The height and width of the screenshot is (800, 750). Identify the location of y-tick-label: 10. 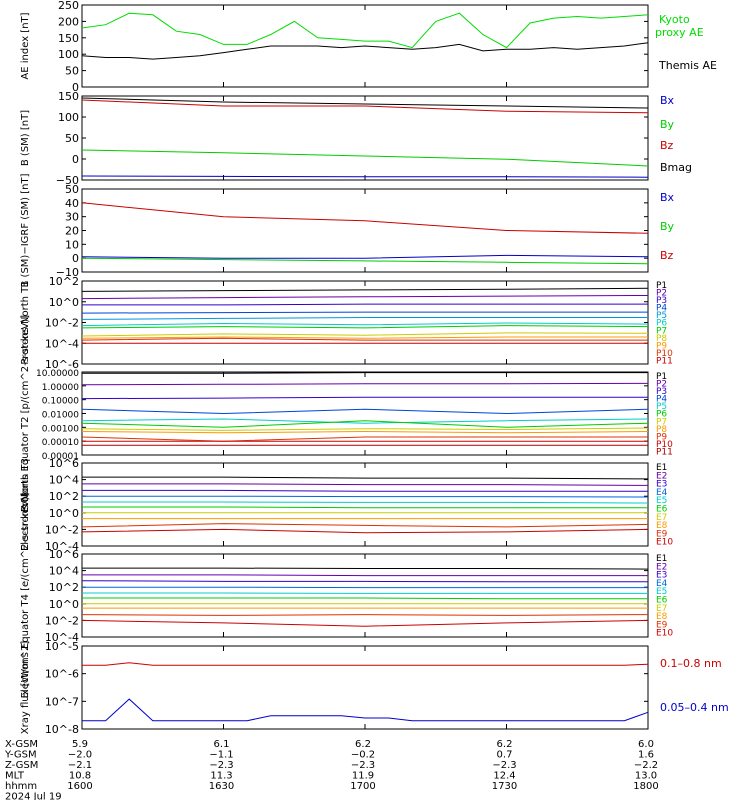
(72, 244).